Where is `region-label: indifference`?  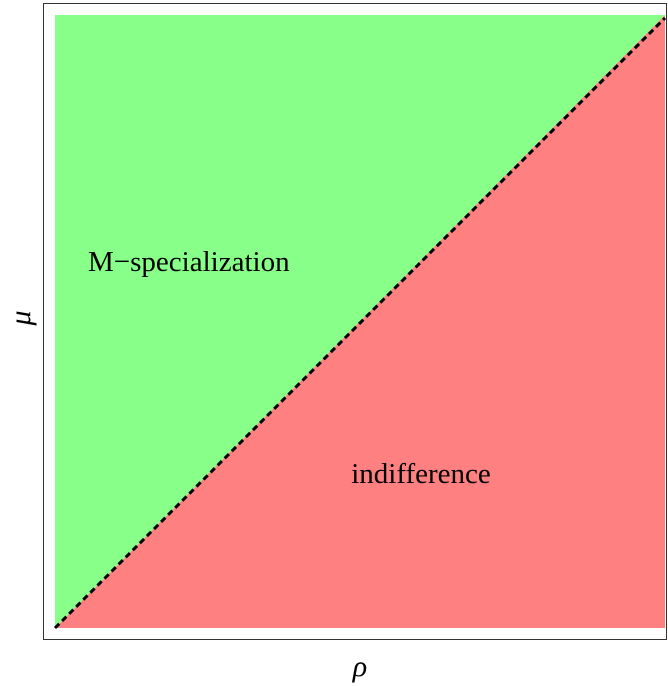
region-label: indifference is located at coordinates (421, 474).